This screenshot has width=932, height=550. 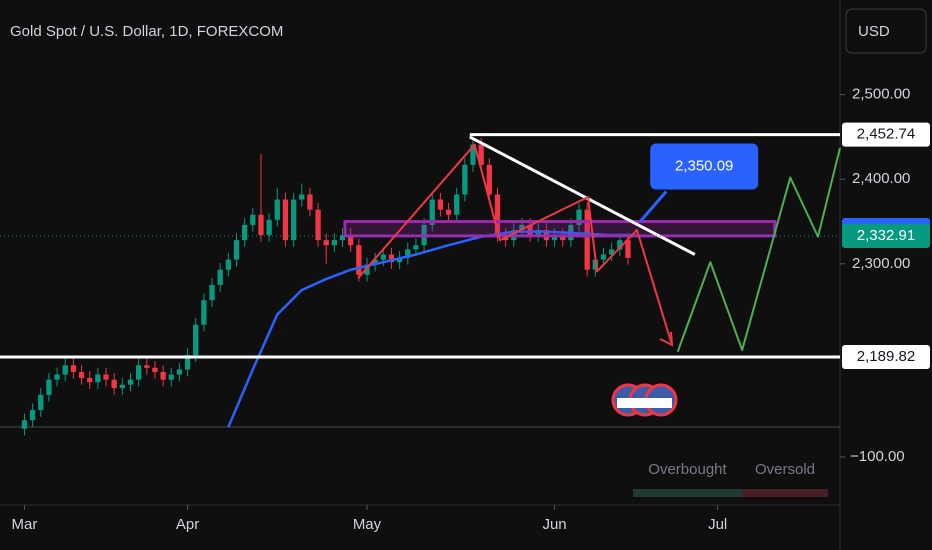 What do you see at coordinates (146, 31) in the screenshot?
I see `chart-title: Gold Spot / U.S. Dollar, 1D, FOREXCOM` at bounding box center [146, 31].